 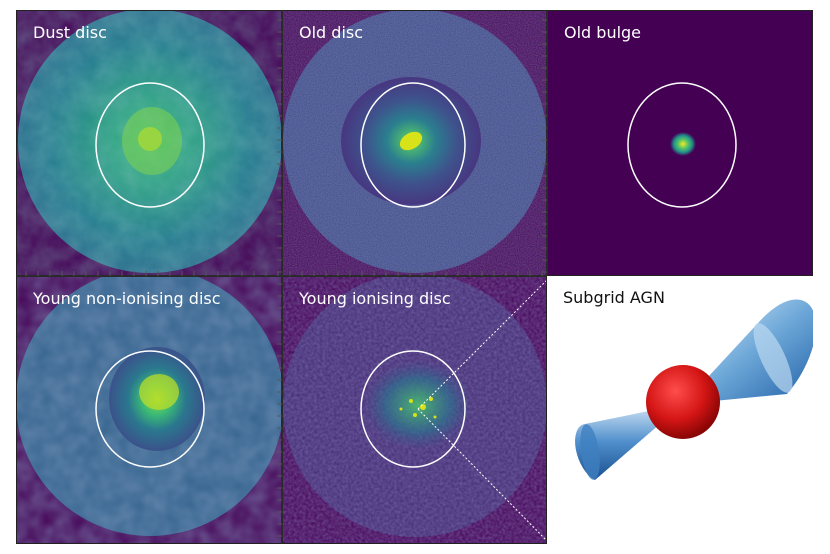 I want to click on zoom-line-bottom, so click(x=481, y=474).